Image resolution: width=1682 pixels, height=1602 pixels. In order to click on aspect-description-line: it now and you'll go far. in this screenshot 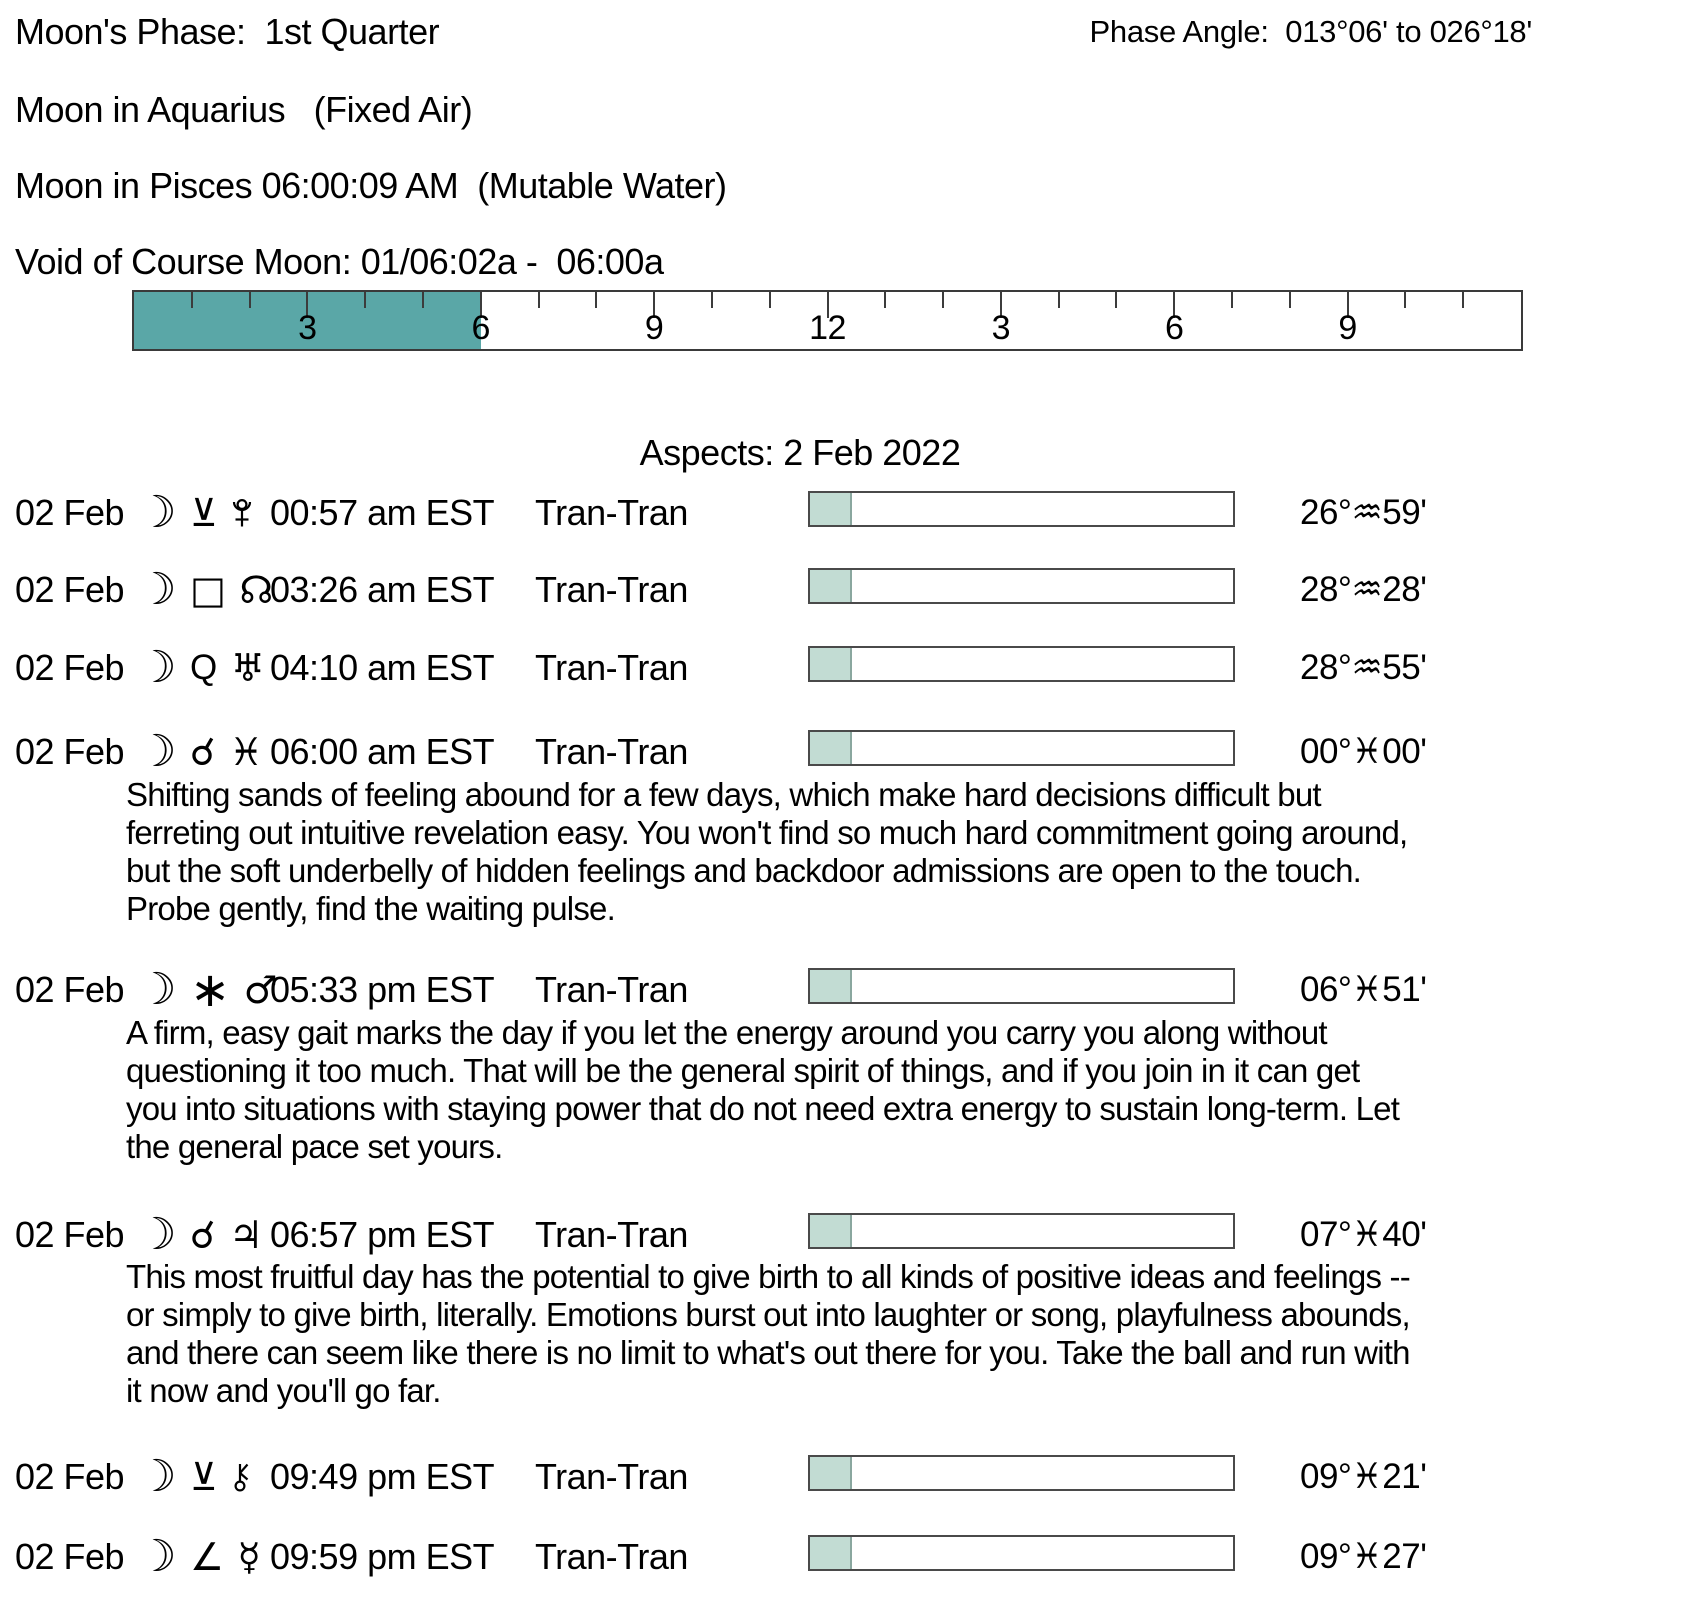, I will do `click(283, 1390)`.